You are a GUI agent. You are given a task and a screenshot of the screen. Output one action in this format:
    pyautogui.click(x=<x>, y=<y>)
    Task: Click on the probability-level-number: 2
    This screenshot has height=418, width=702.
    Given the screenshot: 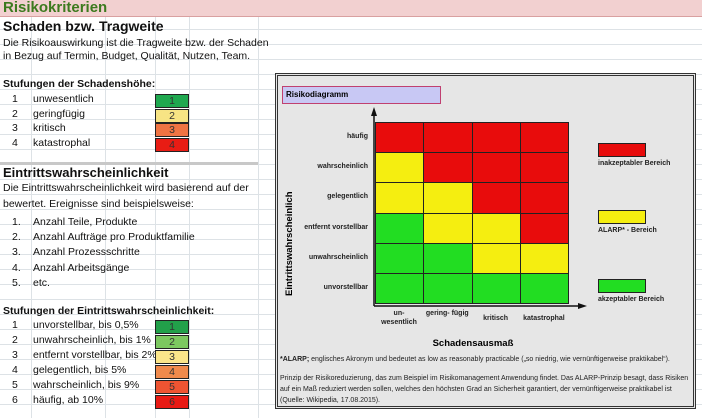 What is the action you would take?
    pyautogui.click(x=15, y=340)
    